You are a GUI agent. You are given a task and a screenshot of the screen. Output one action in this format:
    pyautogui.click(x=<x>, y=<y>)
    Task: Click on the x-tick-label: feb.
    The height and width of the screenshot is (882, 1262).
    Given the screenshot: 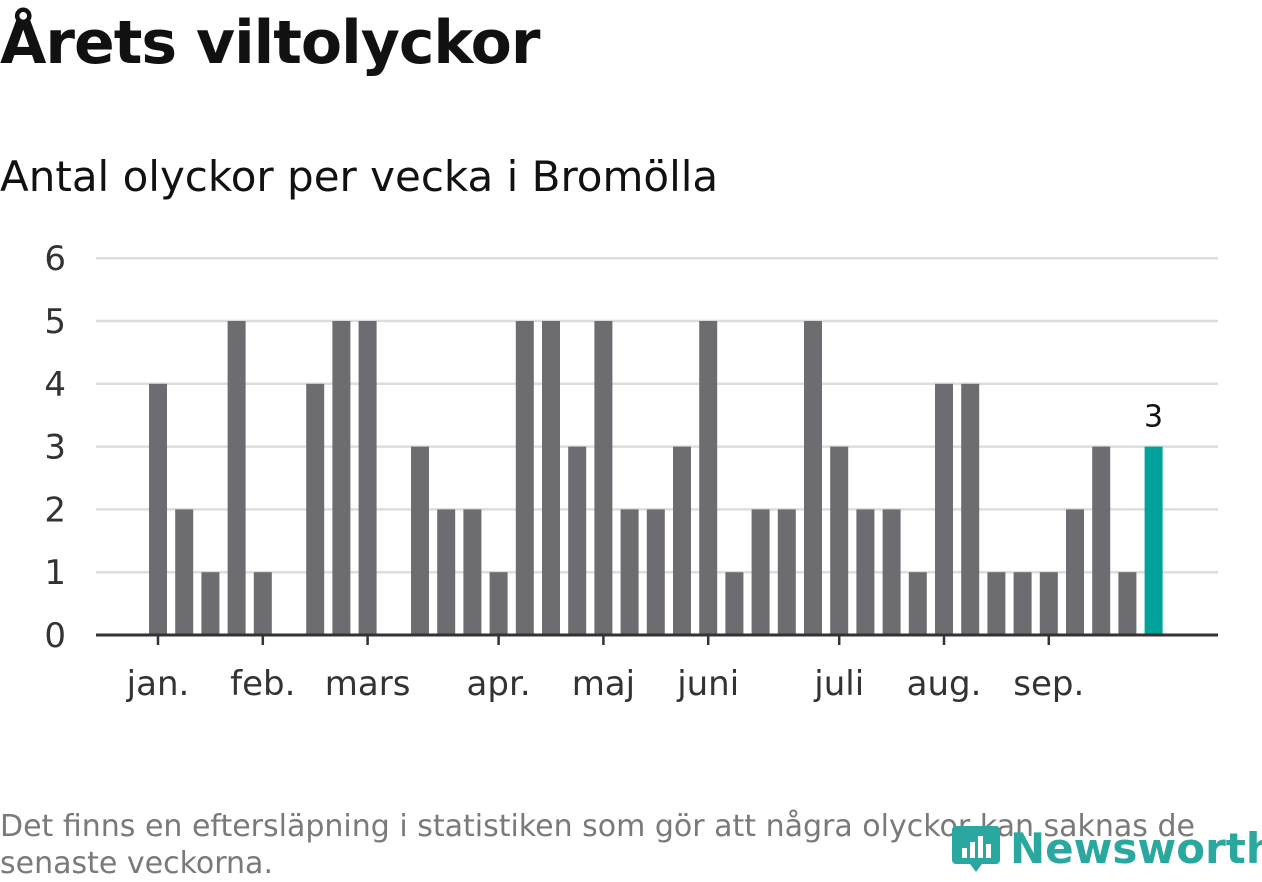 What is the action you would take?
    pyautogui.click(x=262, y=684)
    